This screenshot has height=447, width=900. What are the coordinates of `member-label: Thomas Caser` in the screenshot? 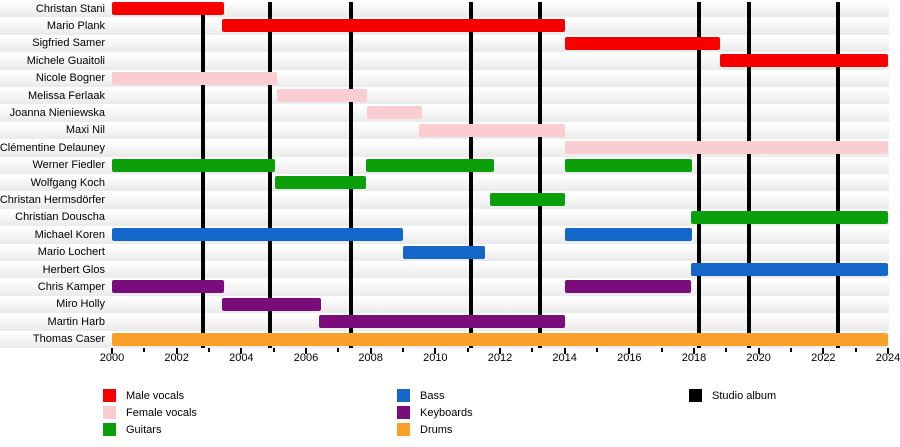 It's located at (68, 339).